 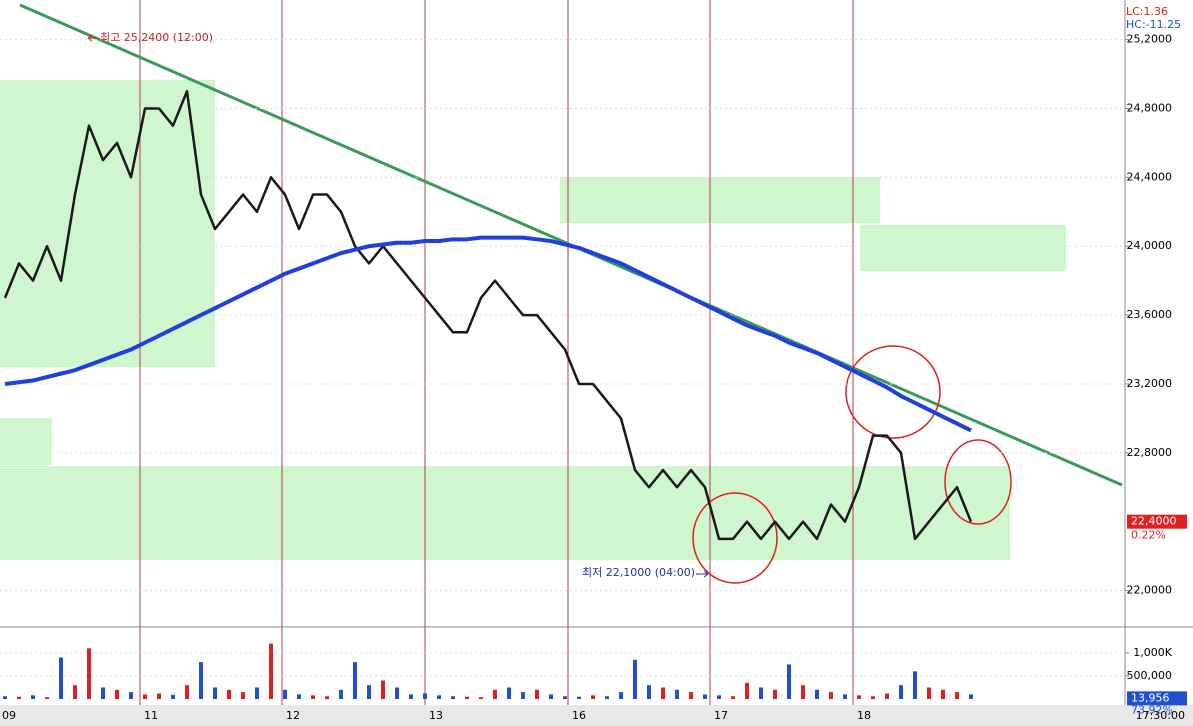 What do you see at coordinates (1148, 535) in the screenshot?
I see `price-change: 0.22%` at bounding box center [1148, 535].